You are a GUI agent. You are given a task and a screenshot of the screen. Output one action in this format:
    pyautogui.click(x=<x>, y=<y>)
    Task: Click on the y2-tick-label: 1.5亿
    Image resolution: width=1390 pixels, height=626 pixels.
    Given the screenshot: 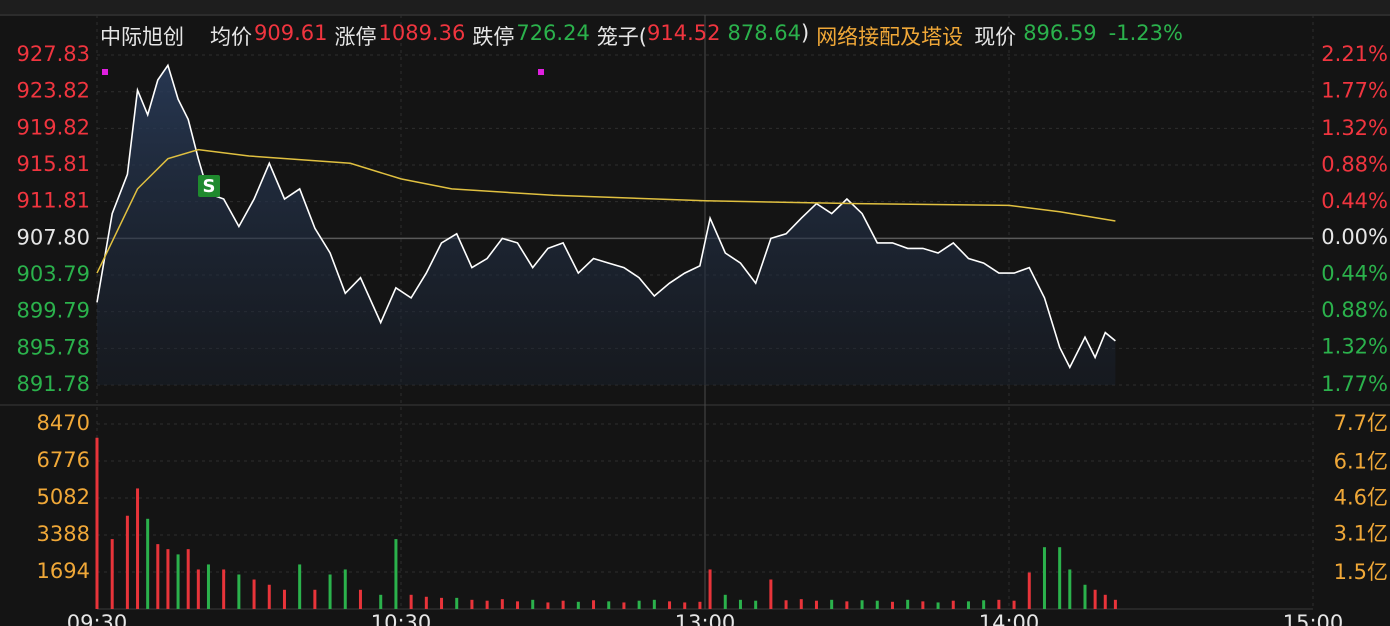 What is the action you would take?
    pyautogui.click(x=1361, y=572)
    